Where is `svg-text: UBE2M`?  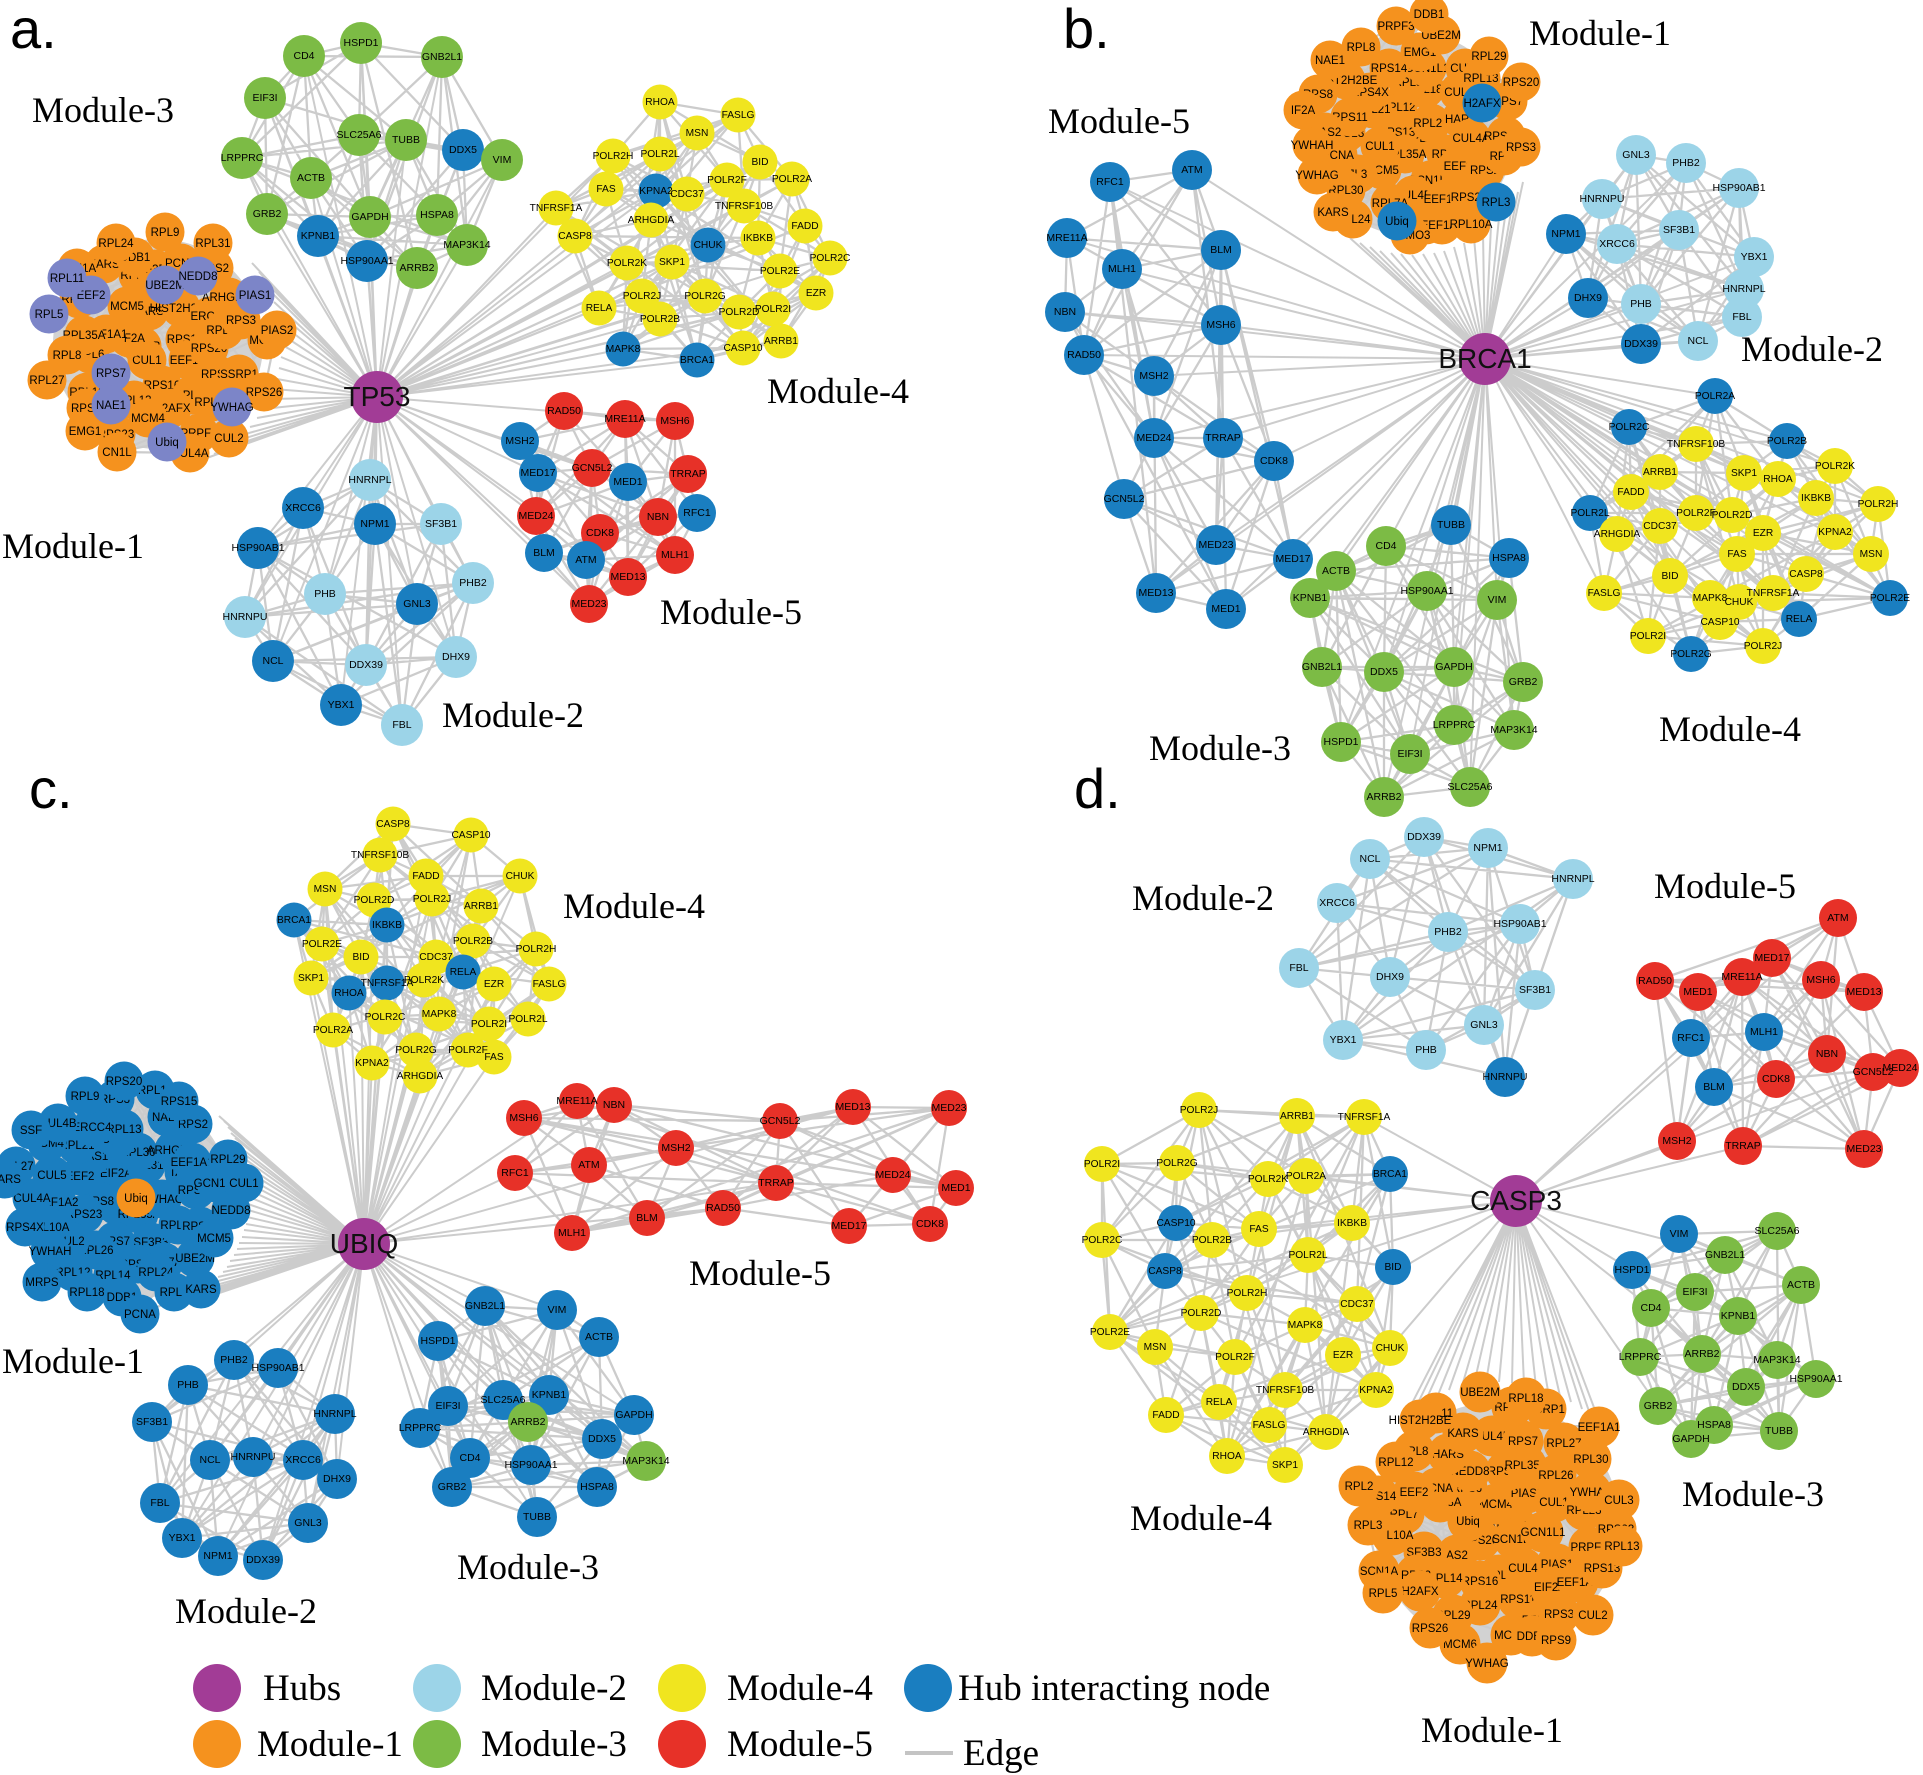 svg-text: UBE2M is located at coordinates (165, 286).